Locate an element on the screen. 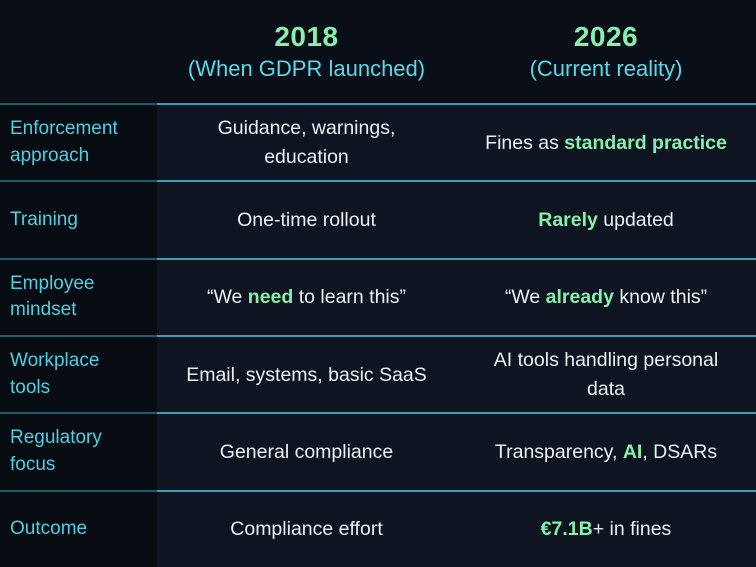 This screenshot has width=756, height=567. cell-2026: Rarely updated is located at coordinates (606, 219).